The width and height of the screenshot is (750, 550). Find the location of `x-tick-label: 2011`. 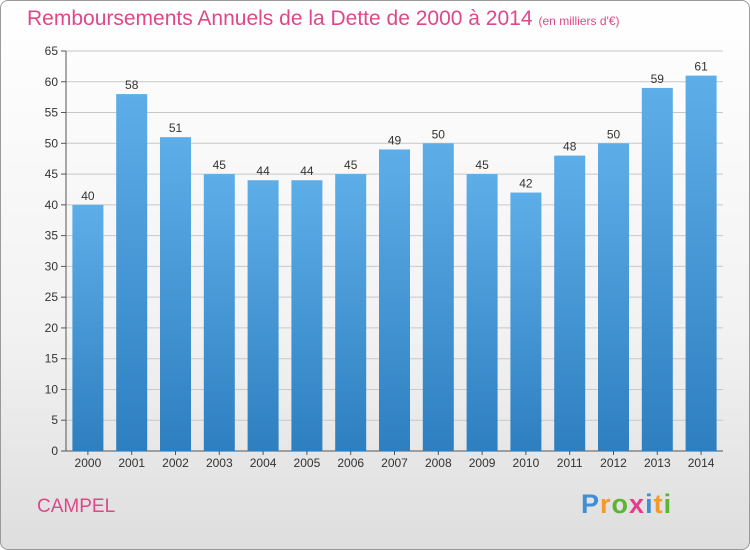

x-tick-label: 2011 is located at coordinates (570, 463).